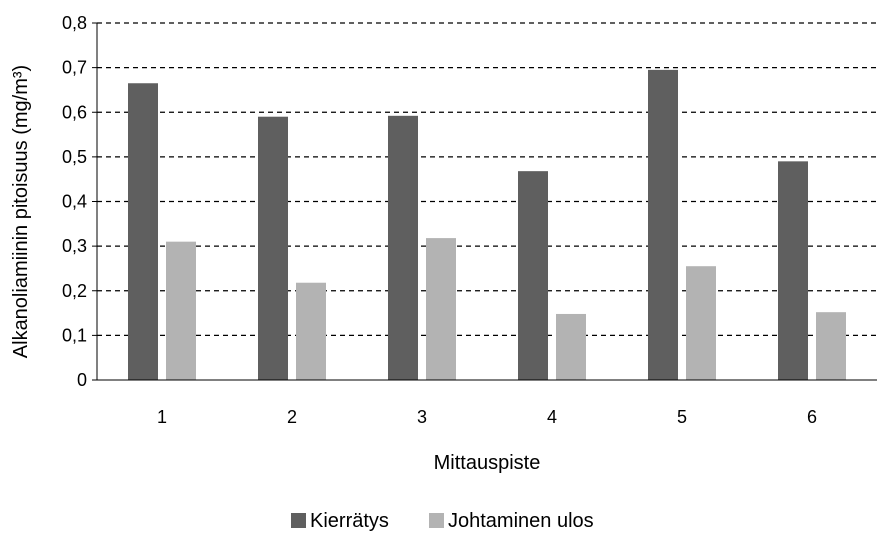  Describe the element at coordinates (74, 112) in the screenshot. I see `y-tick-label: 0,6` at that location.